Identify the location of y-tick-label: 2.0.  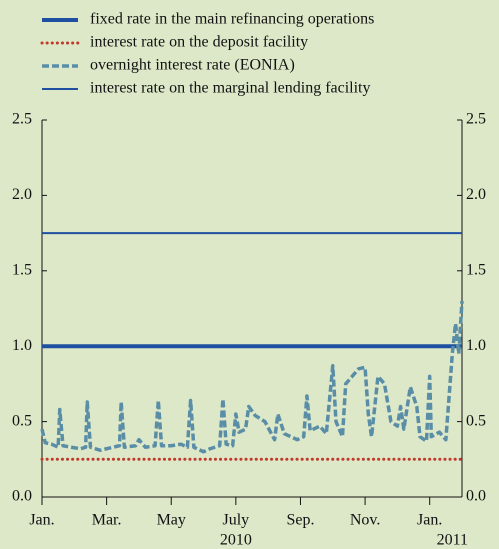
(22, 194).